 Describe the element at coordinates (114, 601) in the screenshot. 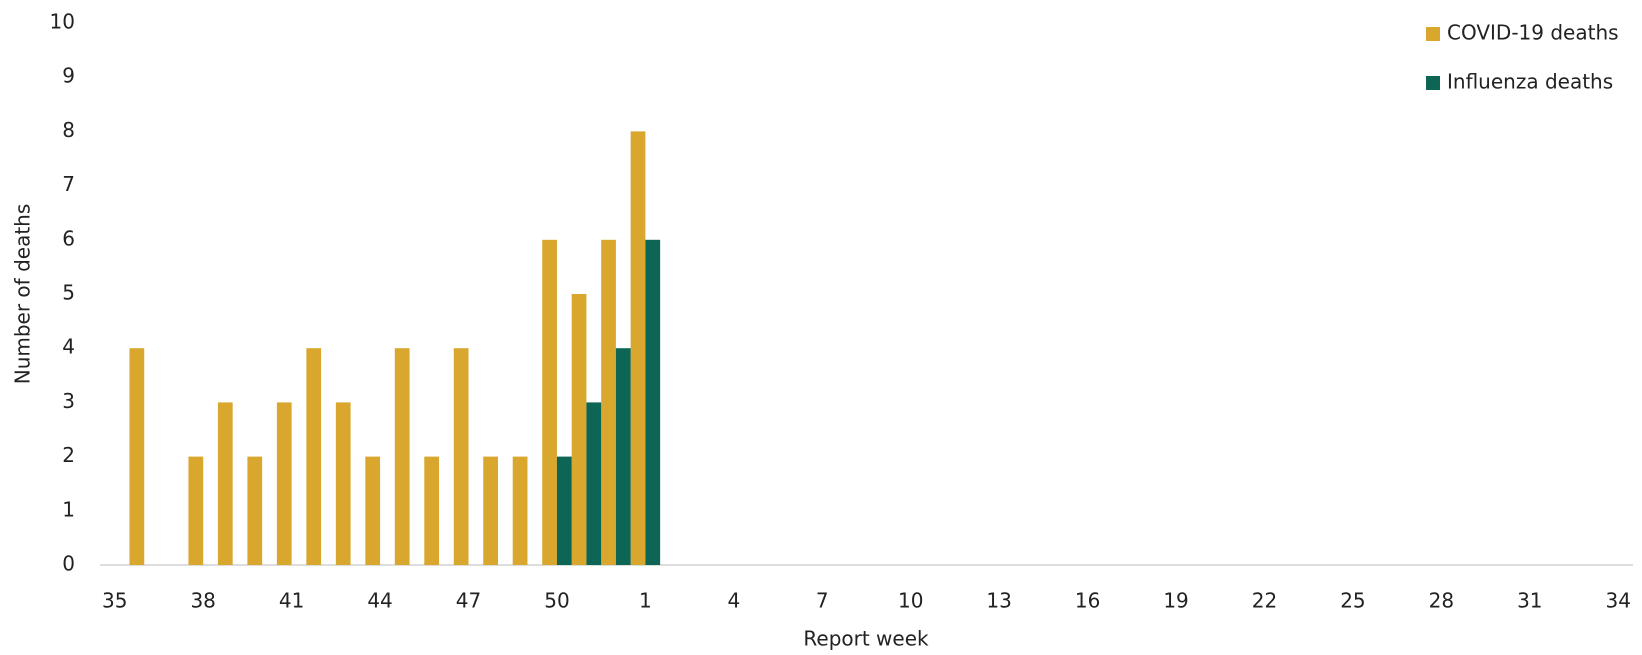

I see `x-tick-label: 35` at that location.